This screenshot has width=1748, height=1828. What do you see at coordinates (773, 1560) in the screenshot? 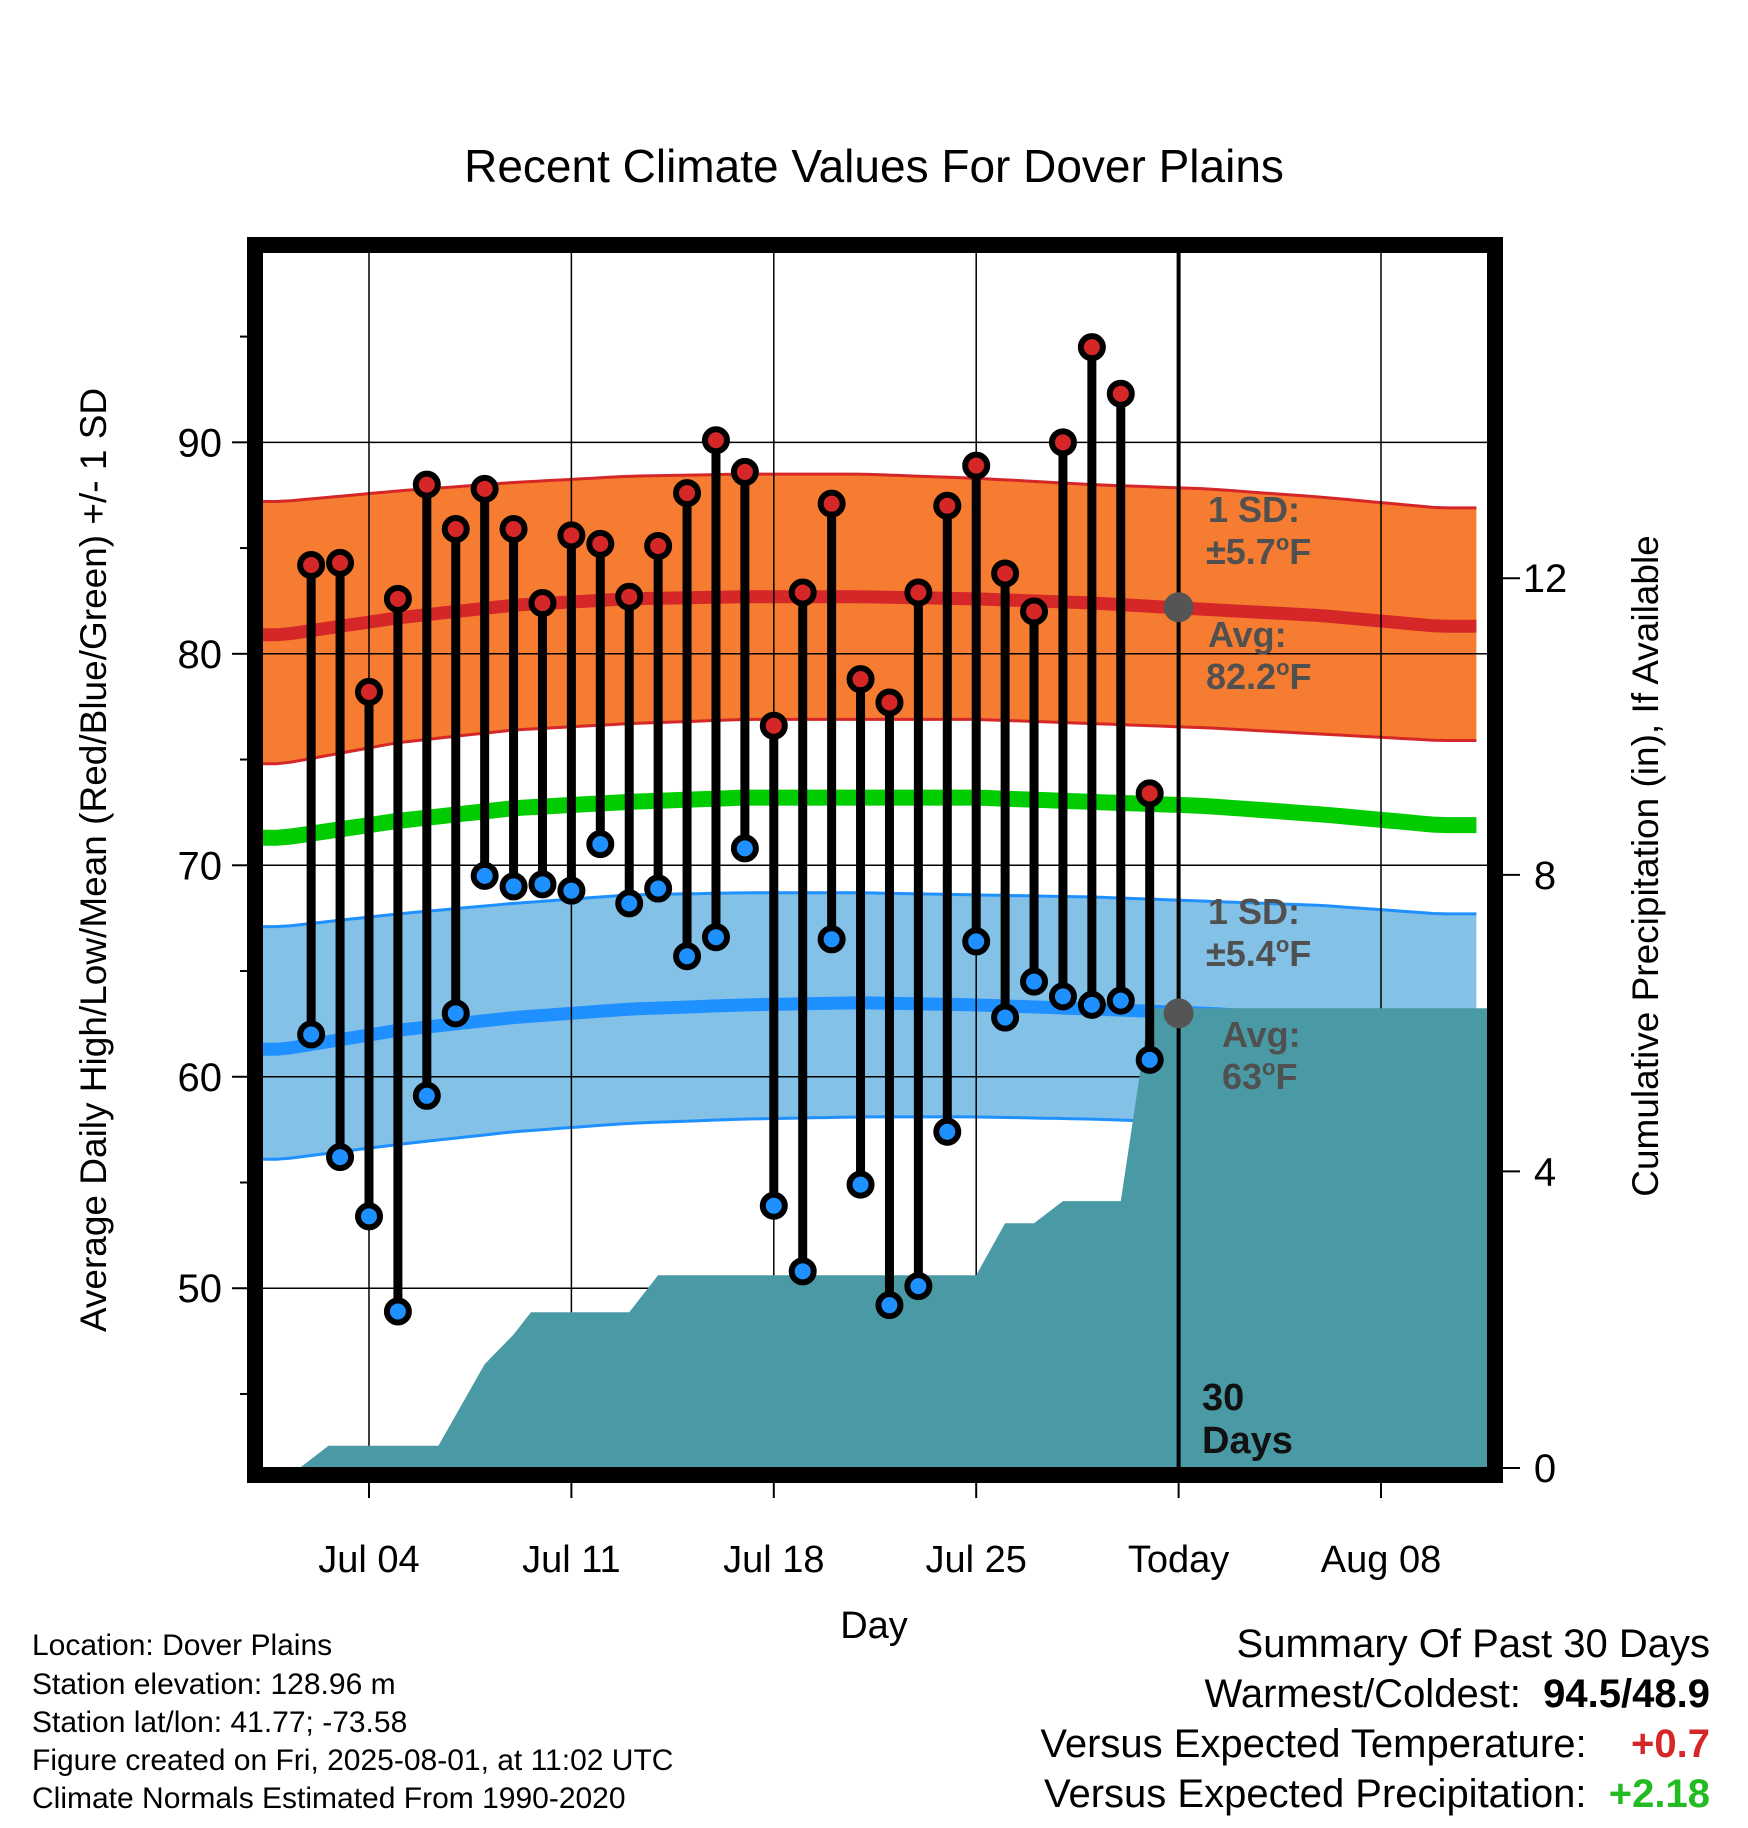
I see `x-tick-label: Jul 18` at bounding box center [773, 1560].